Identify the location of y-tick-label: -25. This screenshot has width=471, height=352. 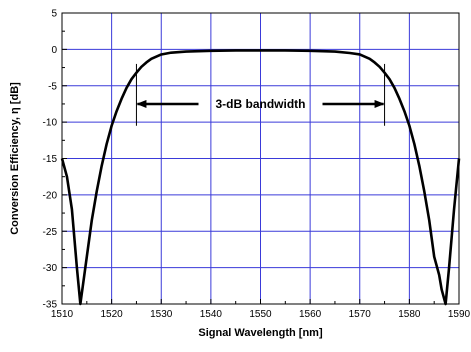
(50, 232).